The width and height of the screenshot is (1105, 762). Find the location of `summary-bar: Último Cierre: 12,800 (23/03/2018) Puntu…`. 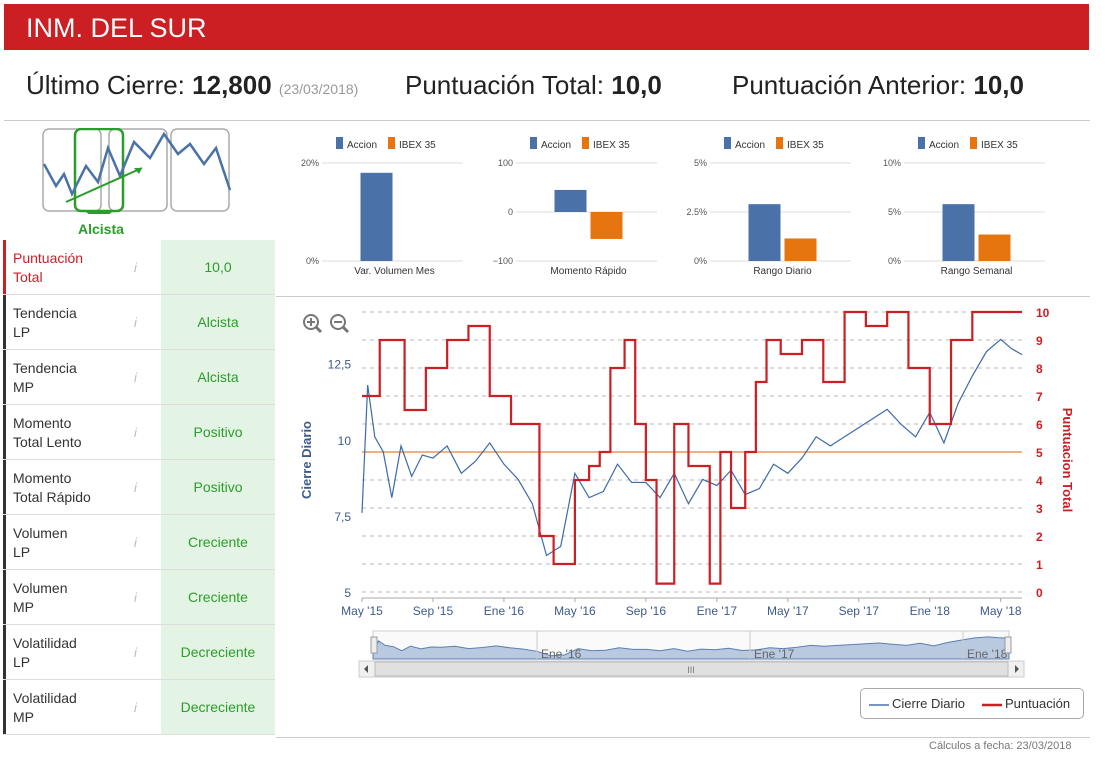

summary-bar: Último Cierre: 12,800 (23/03/2018) Puntu… is located at coordinates (552, 87).